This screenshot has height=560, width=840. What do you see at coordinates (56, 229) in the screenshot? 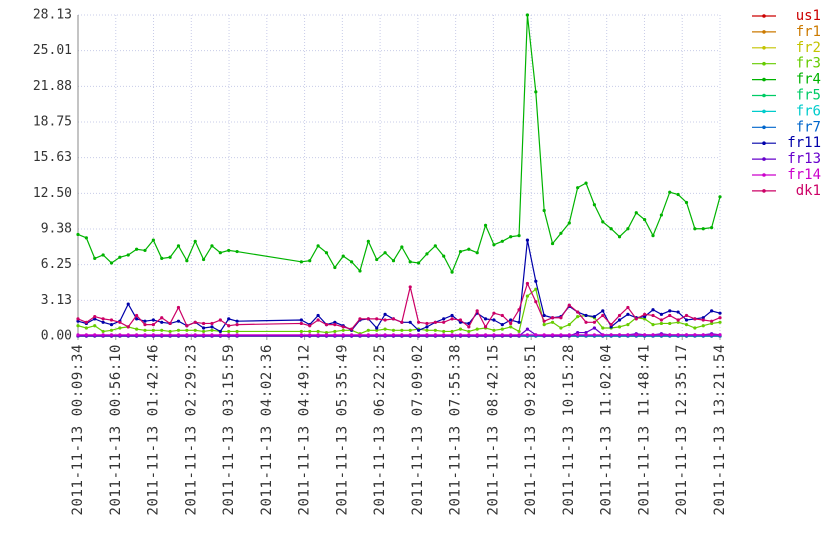
I see `y-tick-label: 9.38` at bounding box center [56, 229].